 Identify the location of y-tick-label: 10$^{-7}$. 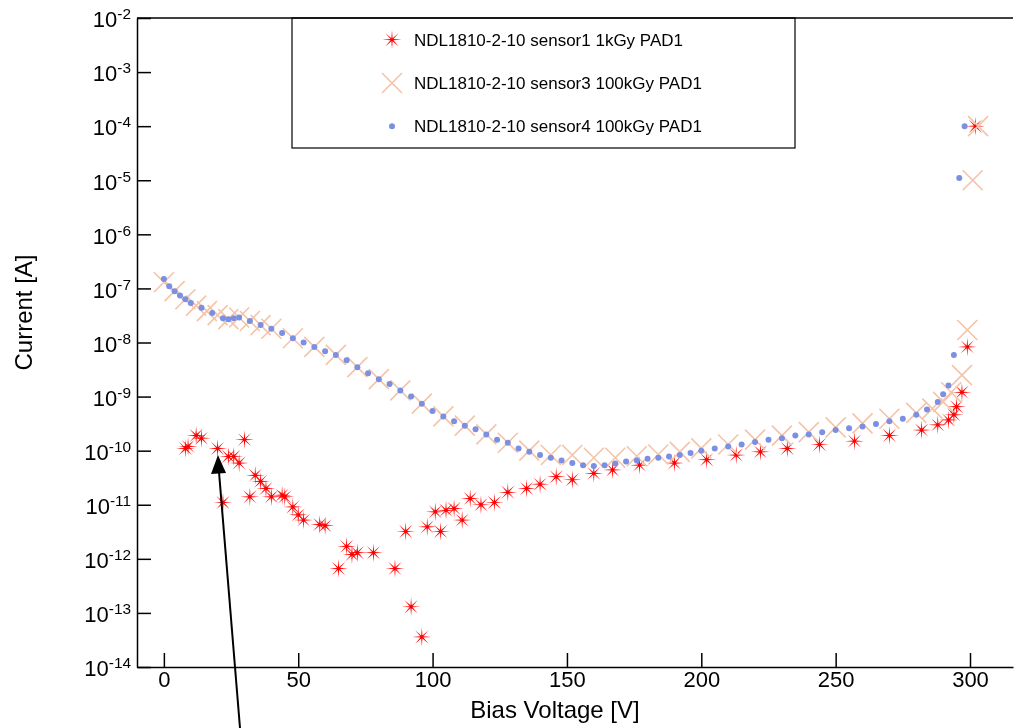
(111, 289).